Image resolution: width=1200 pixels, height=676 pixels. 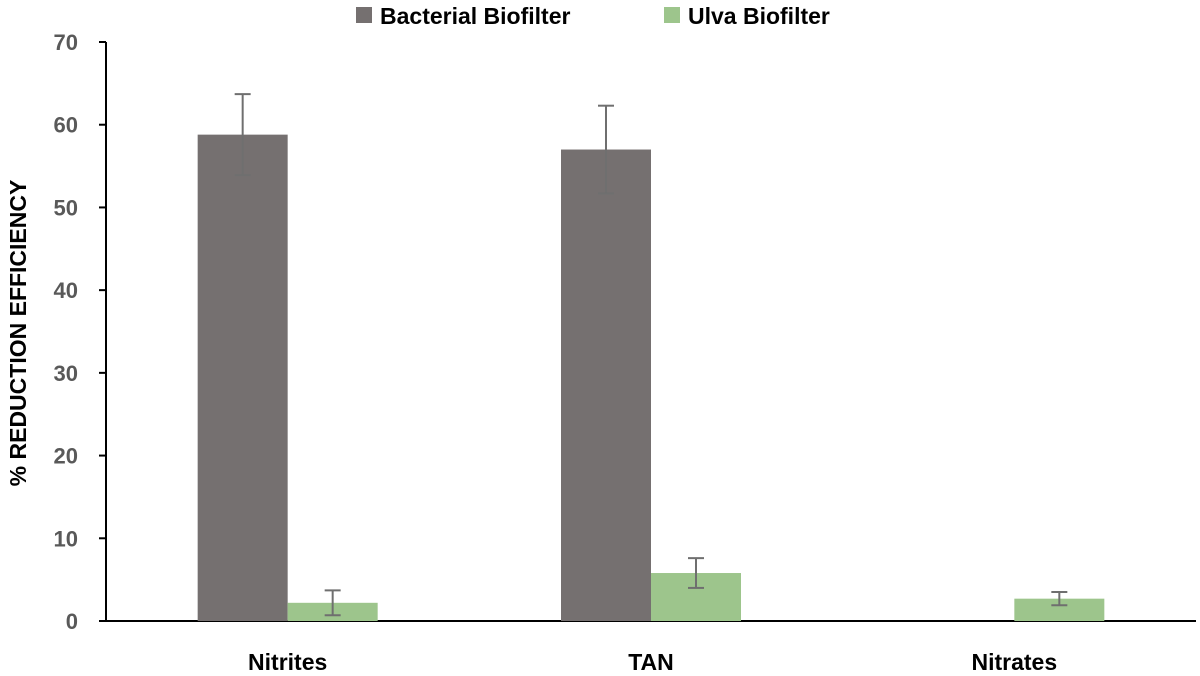 I want to click on y-tick-label: 20, so click(x=66, y=456).